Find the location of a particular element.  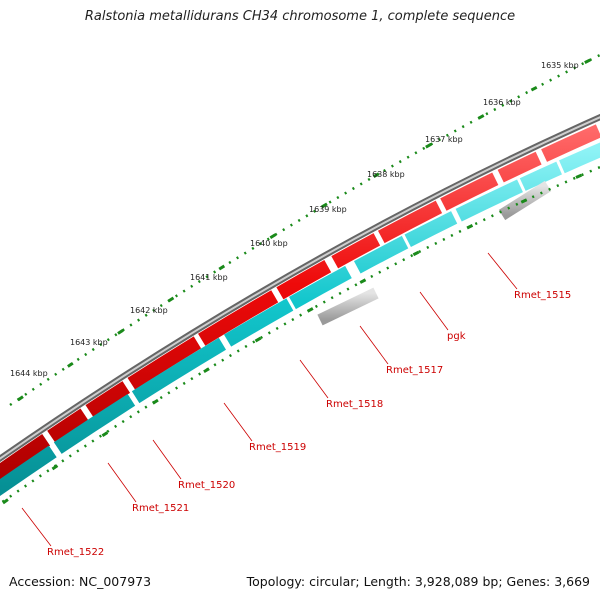

gene-label-rmet-1521: Rmet_1521 is located at coordinates (160, 508).